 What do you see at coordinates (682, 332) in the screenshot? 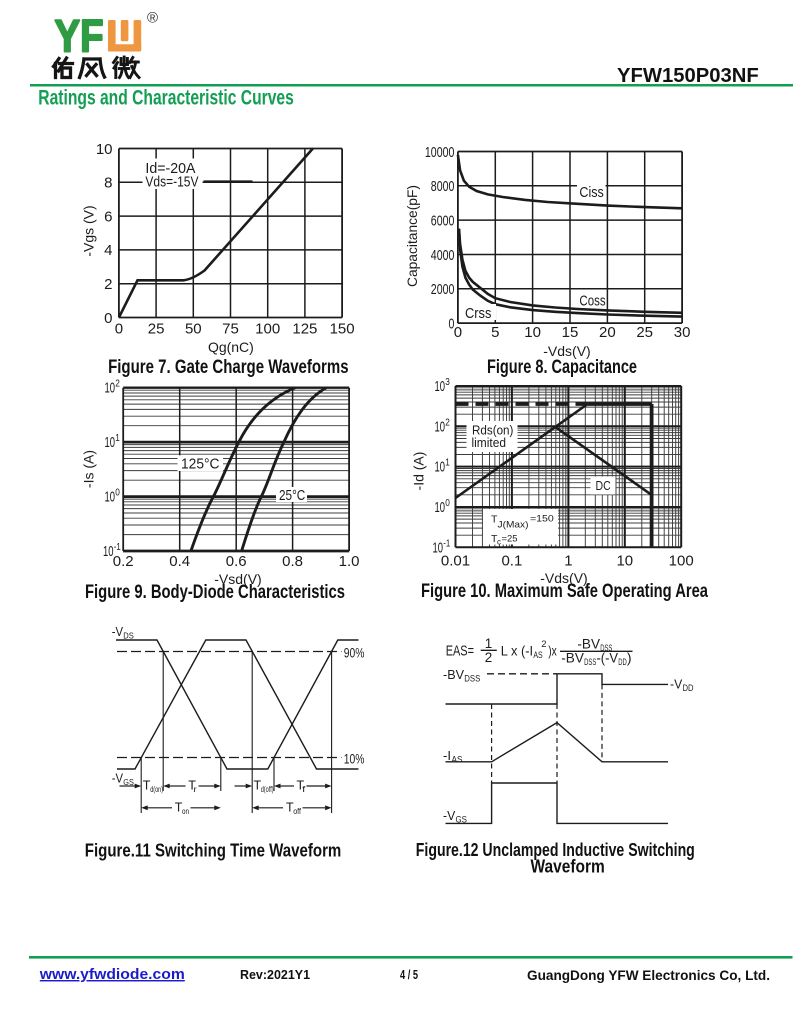
I see `svg-text: 30` at bounding box center [682, 332].